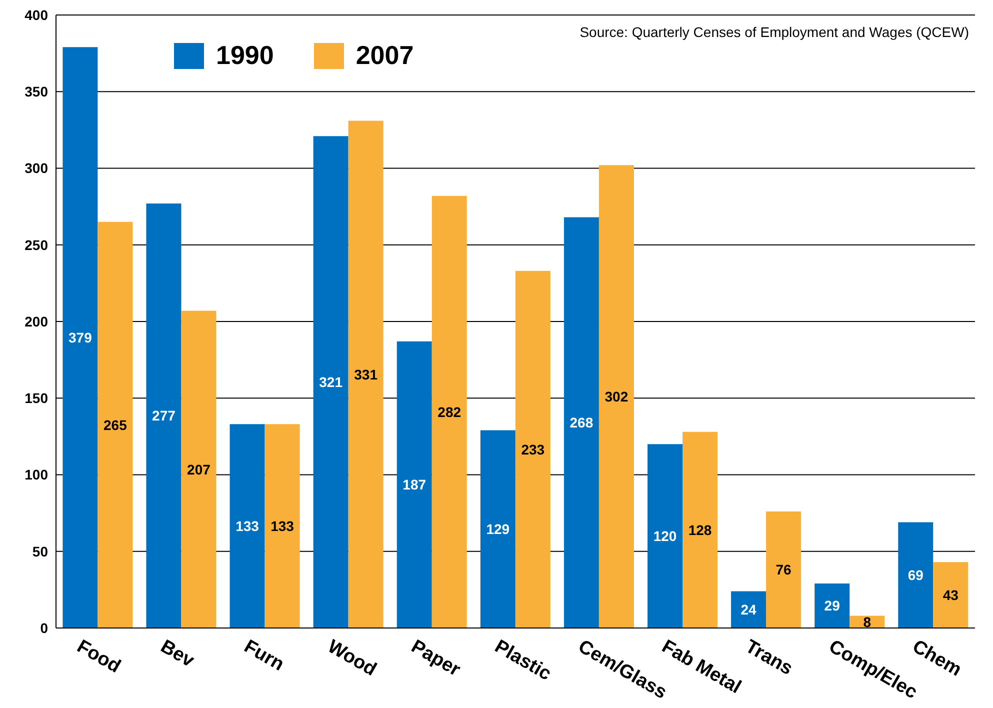  Describe the element at coordinates (177, 654) in the screenshot. I see `x-tick-label: Bev` at that location.